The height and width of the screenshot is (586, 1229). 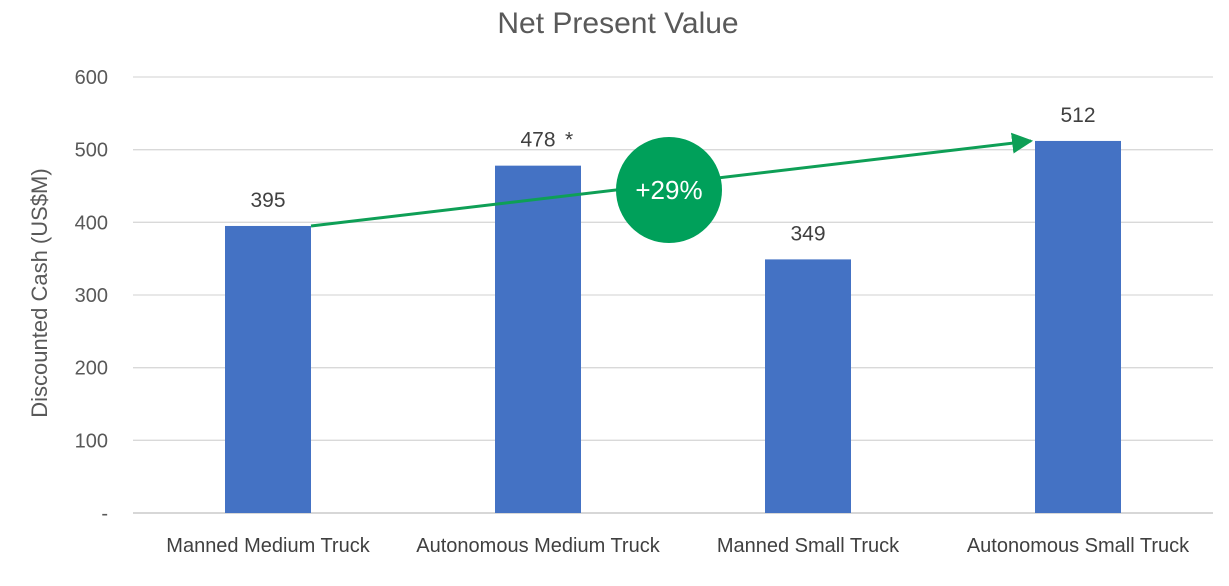 What do you see at coordinates (91, 78) in the screenshot?
I see `y-tick-label: 600` at bounding box center [91, 78].